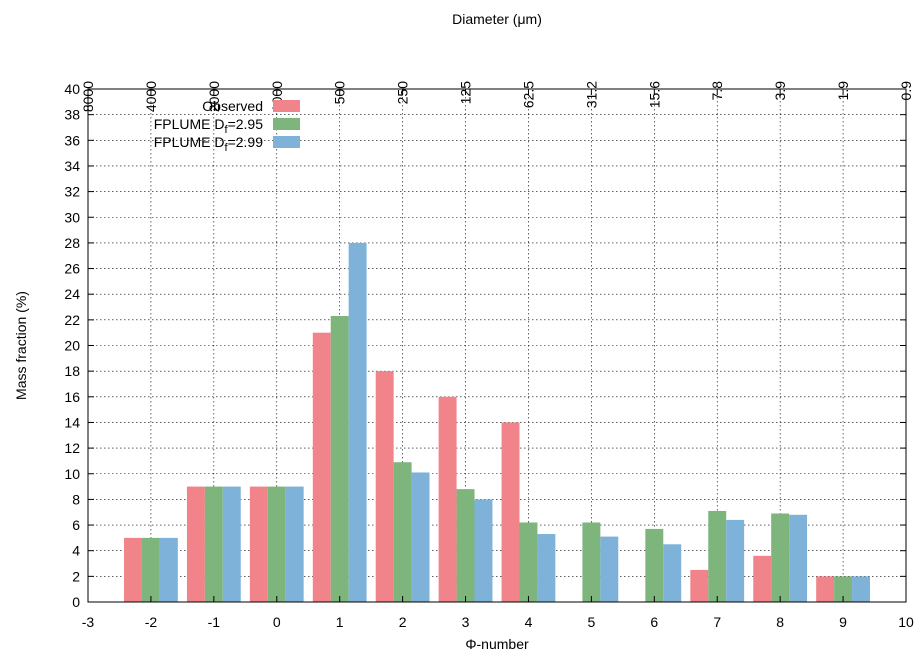 The height and width of the screenshot is (655, 916). Describe the element at coordinates (780, 622) in the screenshot. I see `x-tick-label: 8` at that location.